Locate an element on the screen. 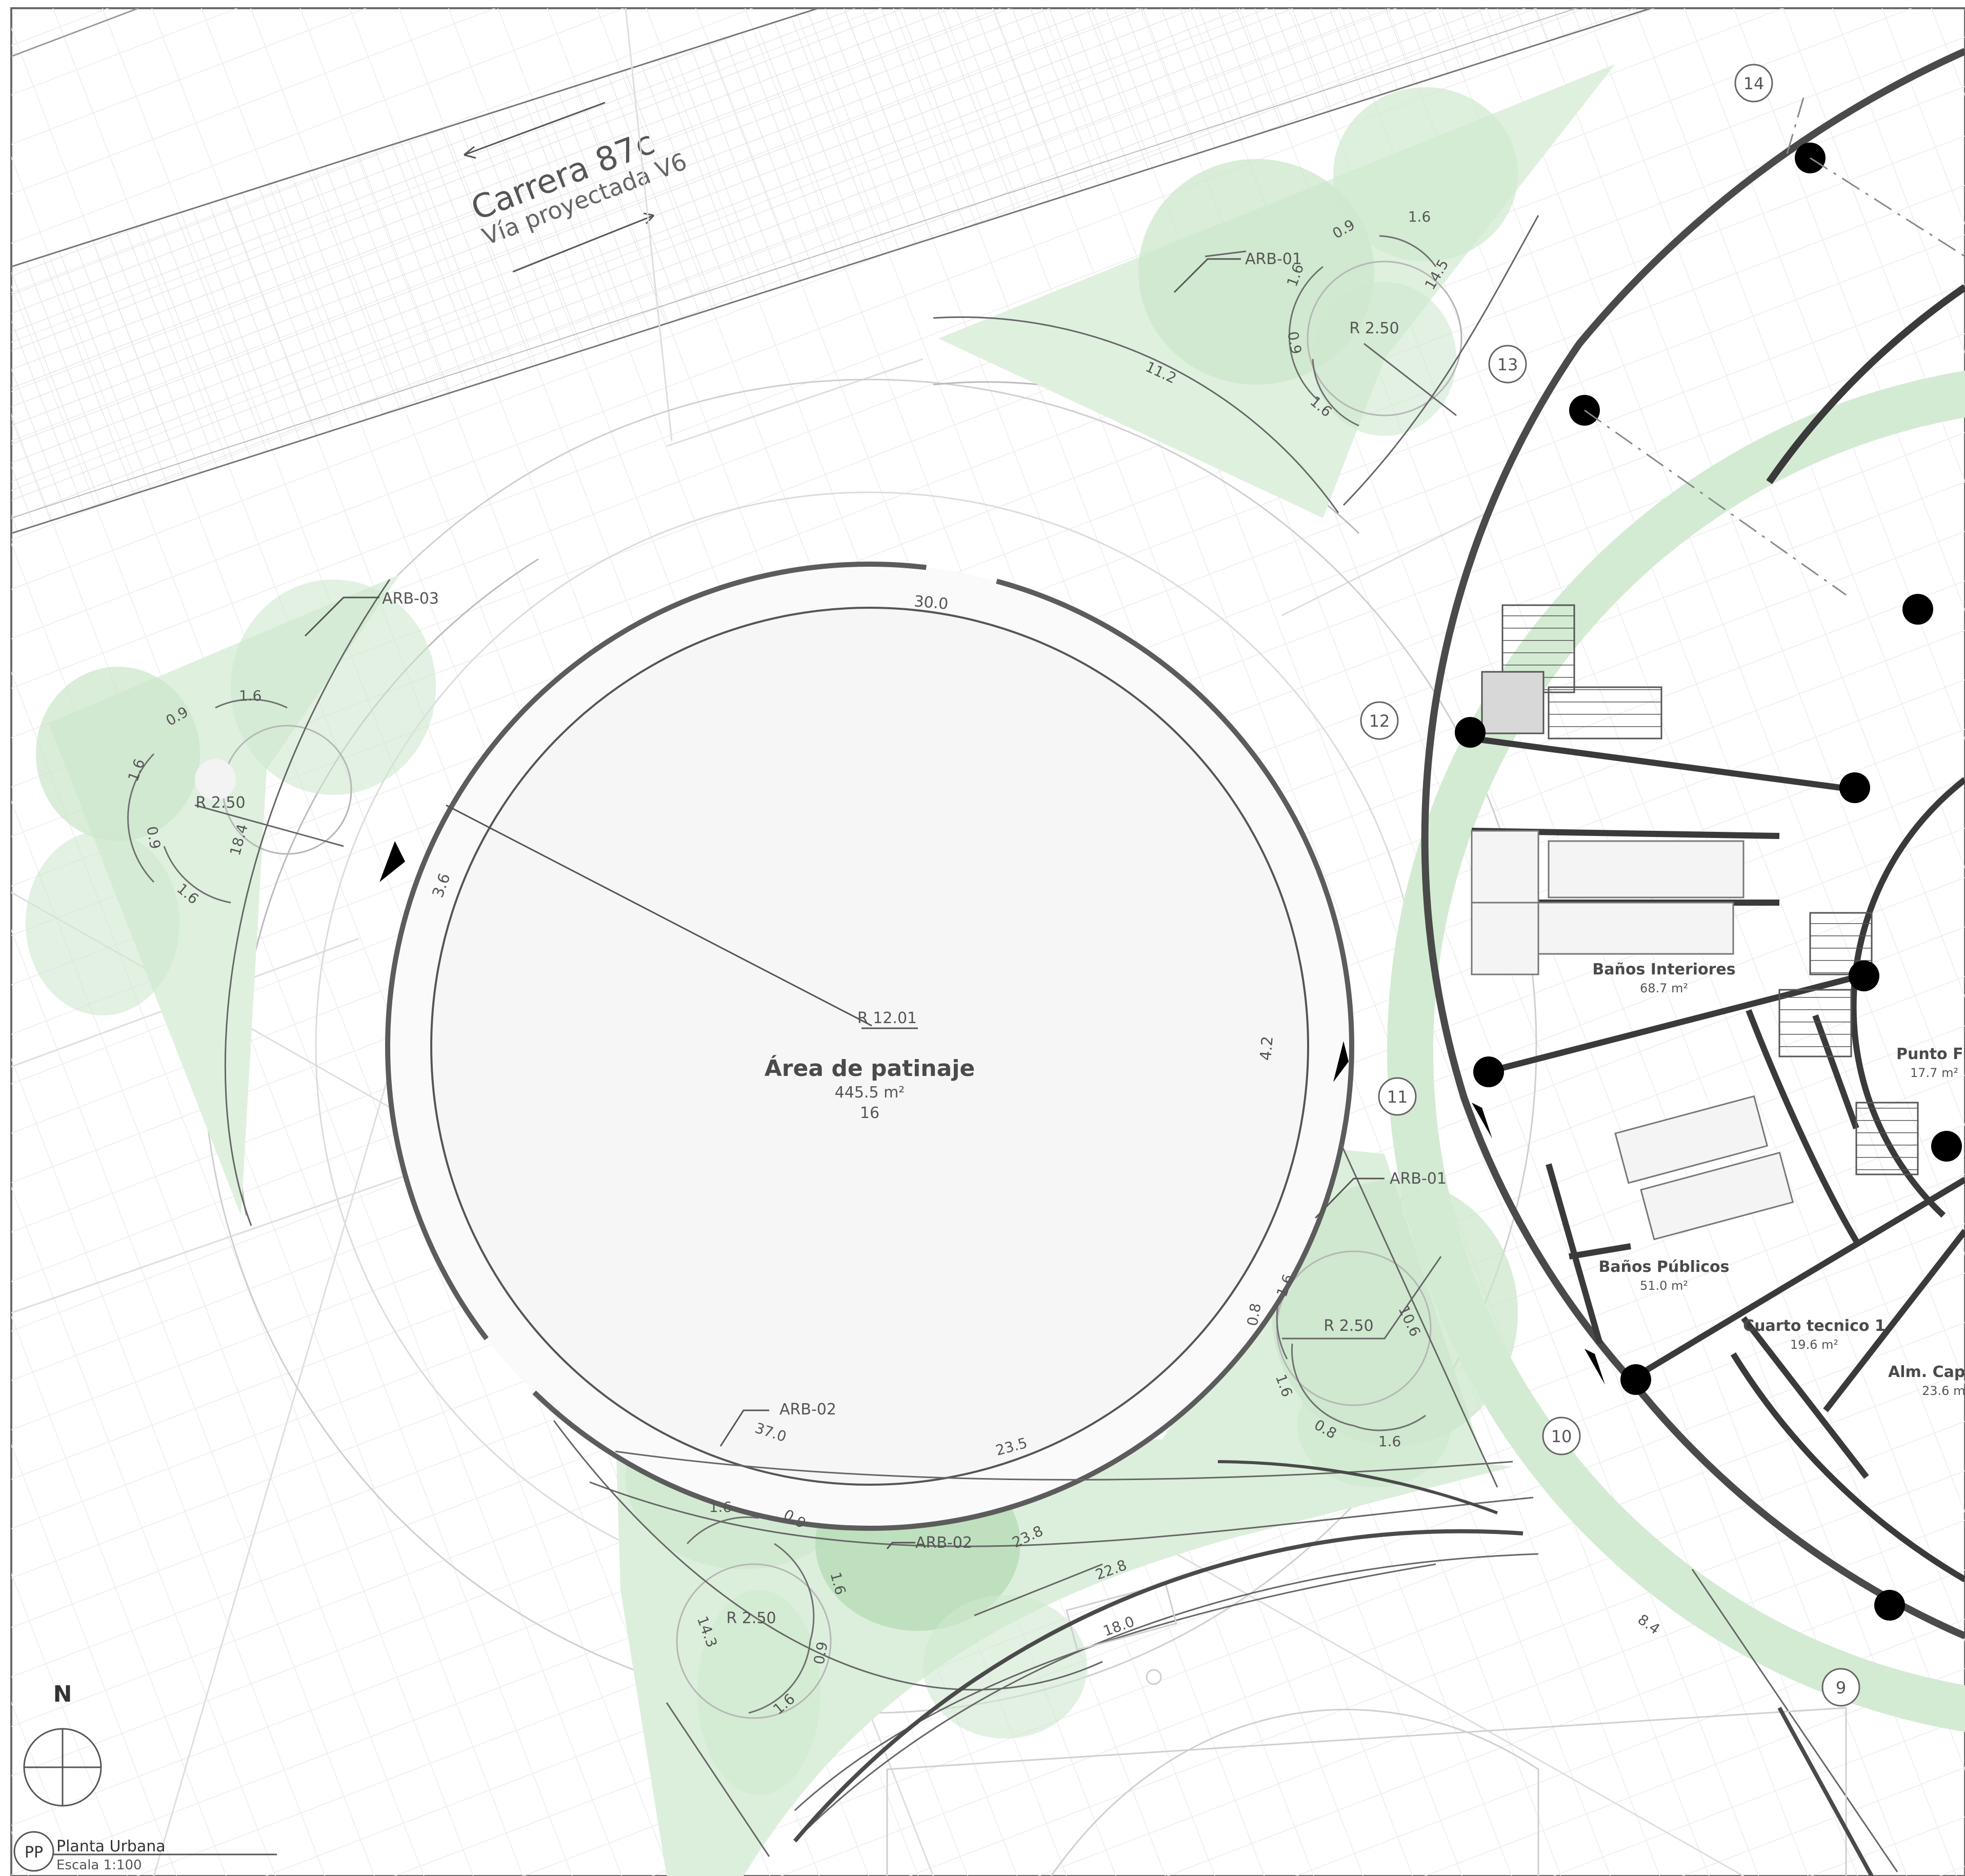  title-code: PP is located at coordinates (34, 1853).